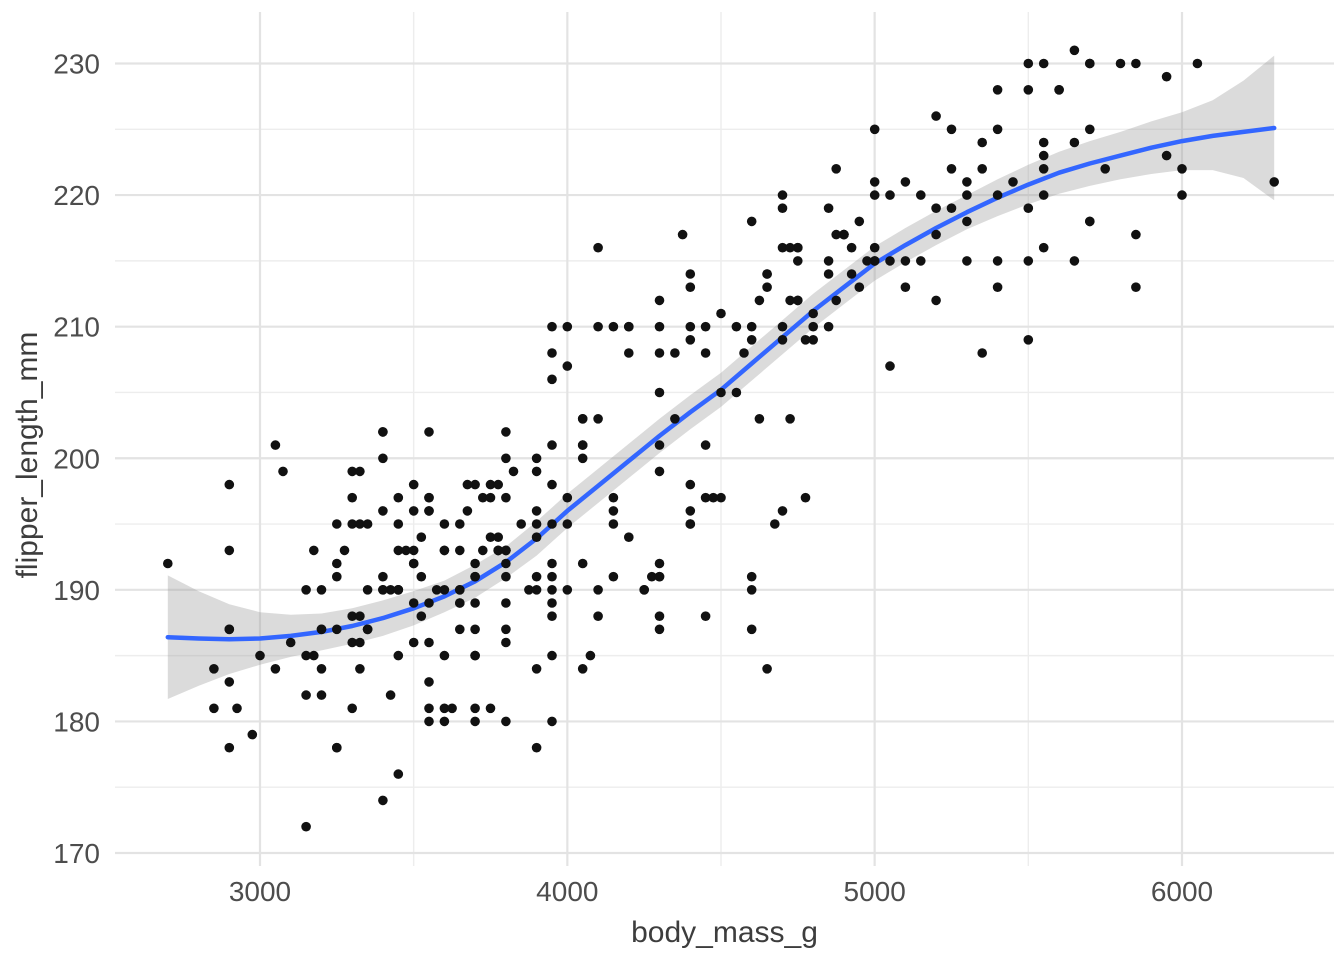  What do you see at coordinates (567, 891) in the screenshot?
I see `x-tick-label: 4000` at bounding box center [567, 891].